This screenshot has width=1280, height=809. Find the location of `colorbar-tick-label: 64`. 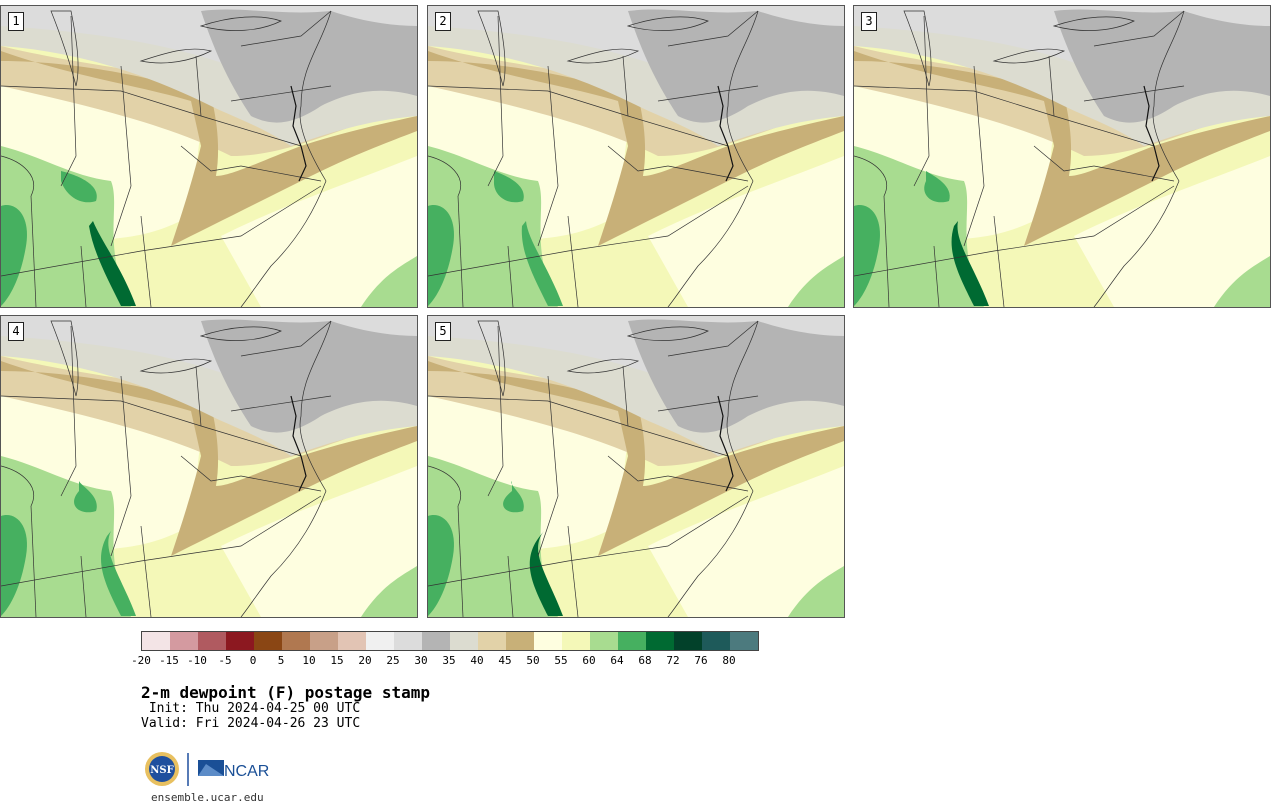

colorbar-tick-label: 64 is located at coordinates (617, 660).